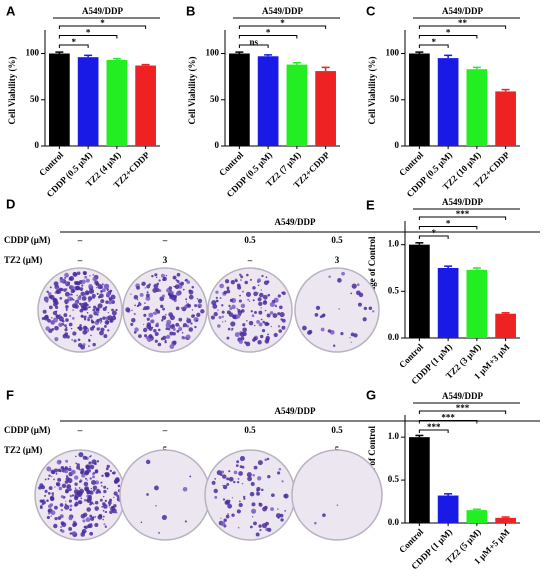 The height and width of the screenshot is (576, 550). I want to click on y-tick-label: 0.5, so click(394, 290).